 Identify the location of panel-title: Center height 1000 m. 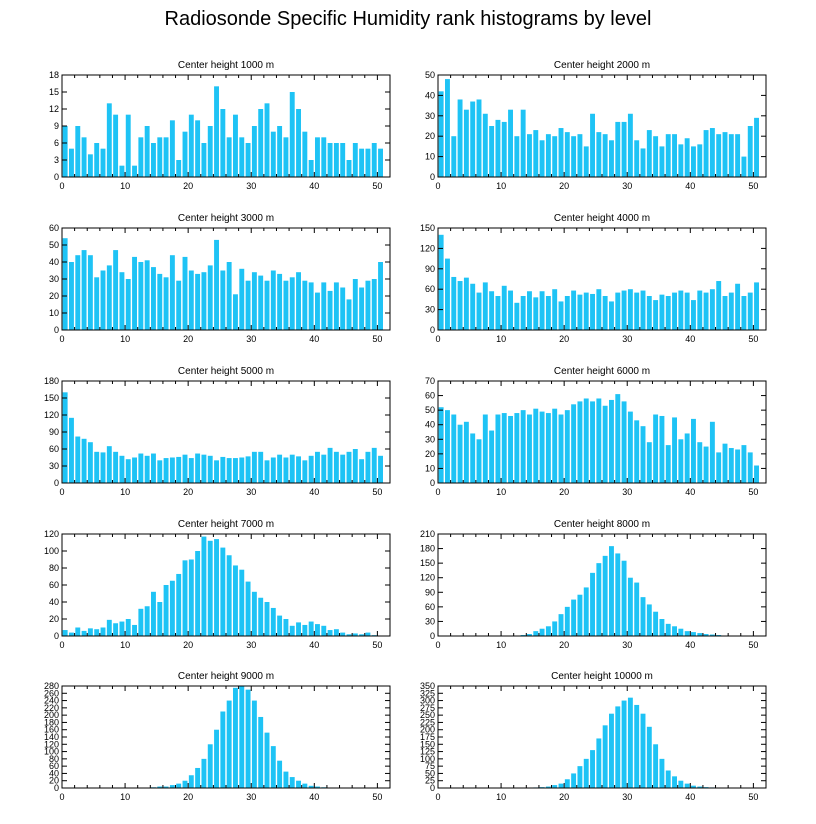
(226, 65).